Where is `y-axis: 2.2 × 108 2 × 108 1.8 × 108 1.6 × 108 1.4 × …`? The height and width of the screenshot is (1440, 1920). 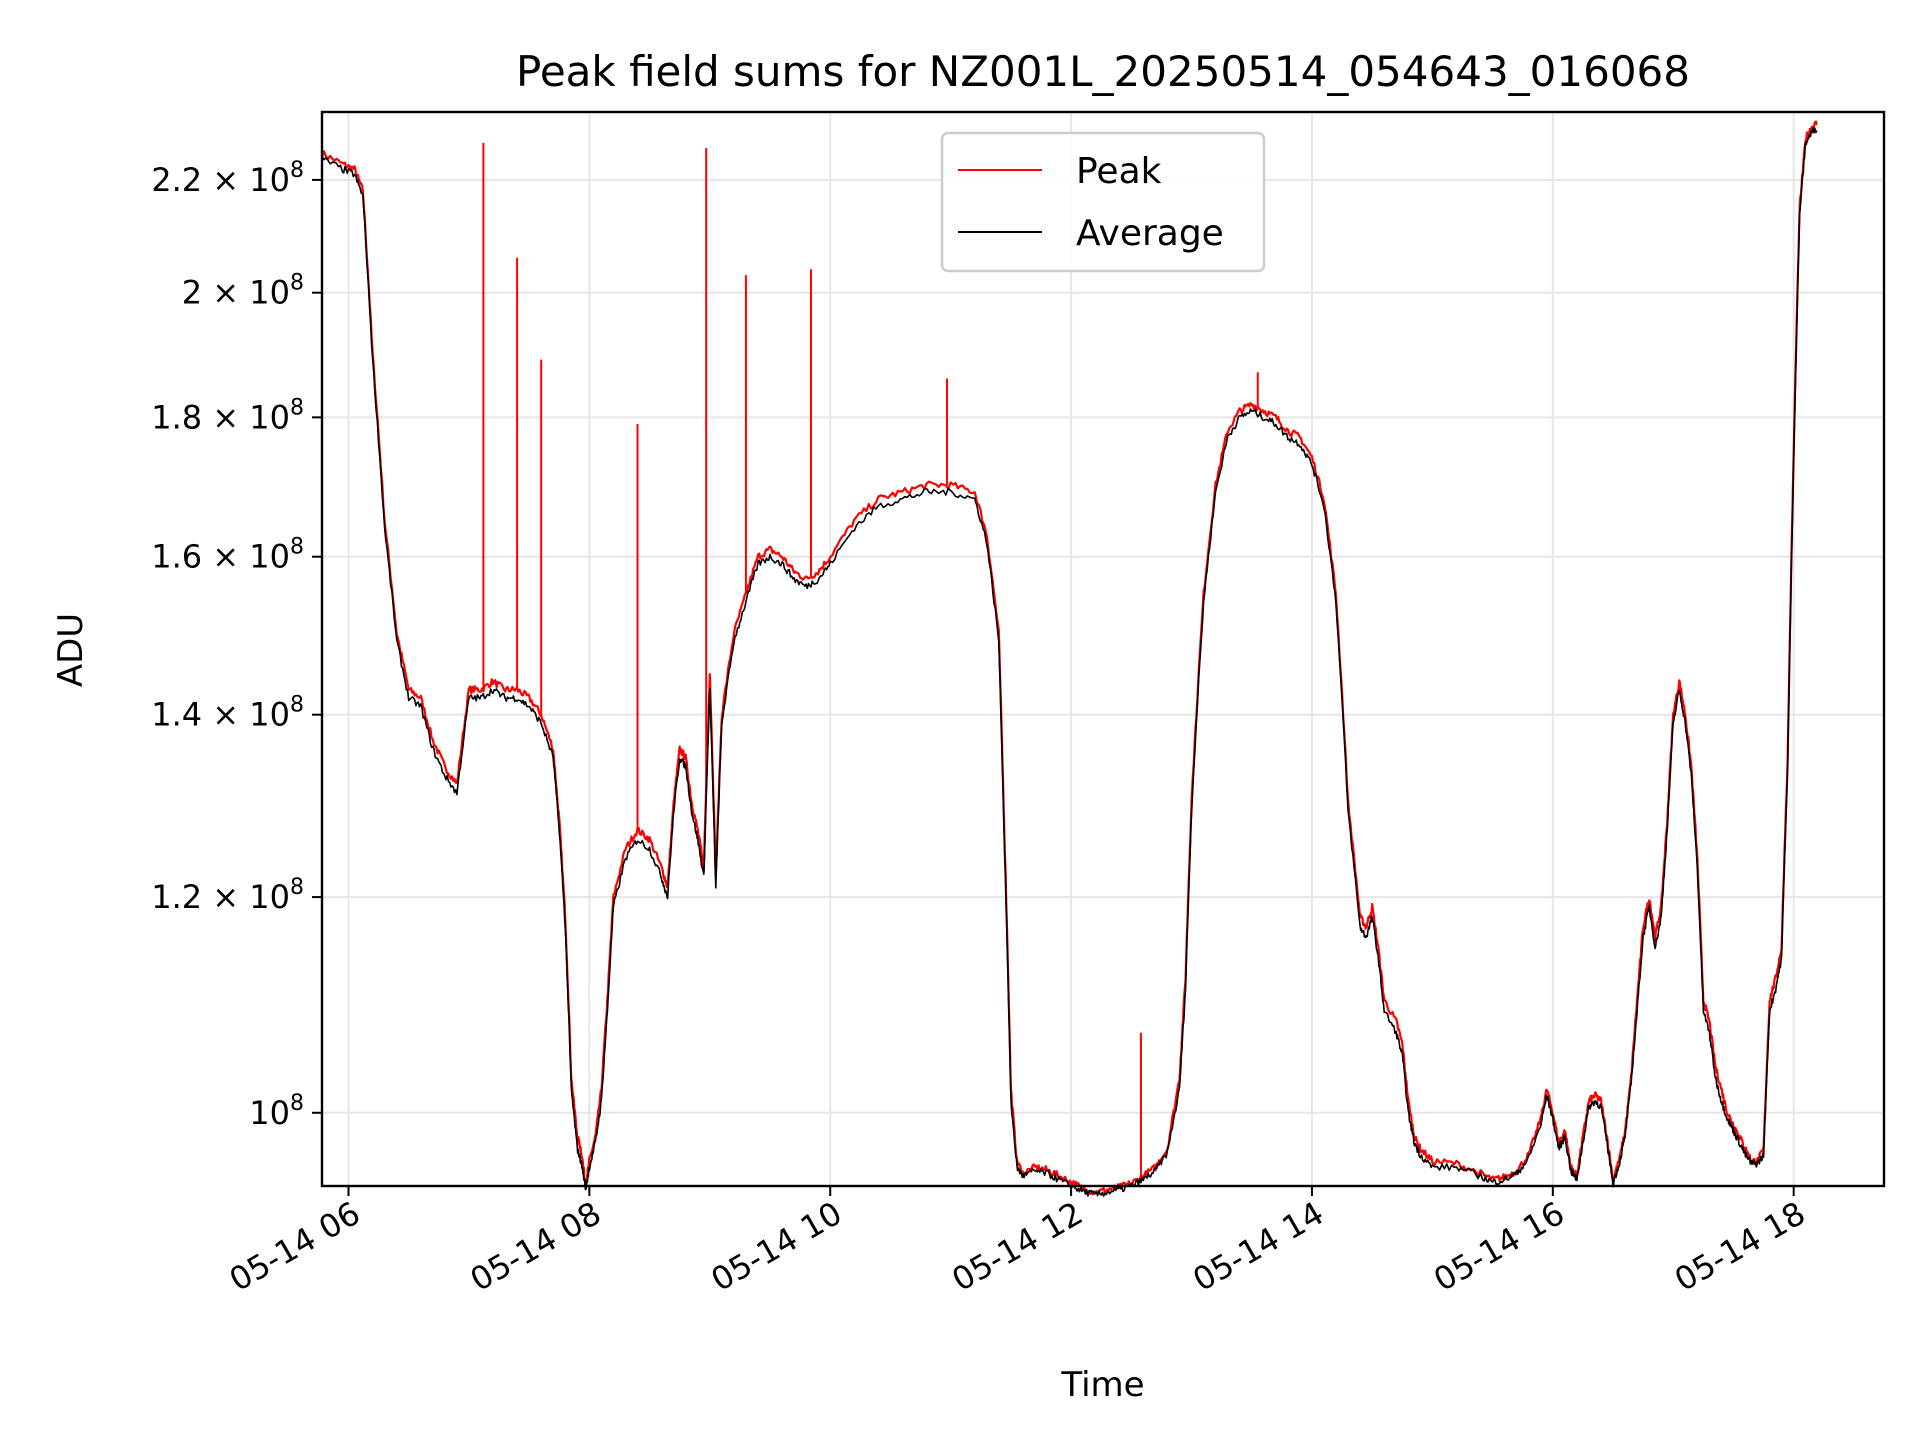
y-axis: 2.2 × 108 2 × 108 1.8 × 108 1.6 × 108 1.4 × … is located at coordinates (236, 645).